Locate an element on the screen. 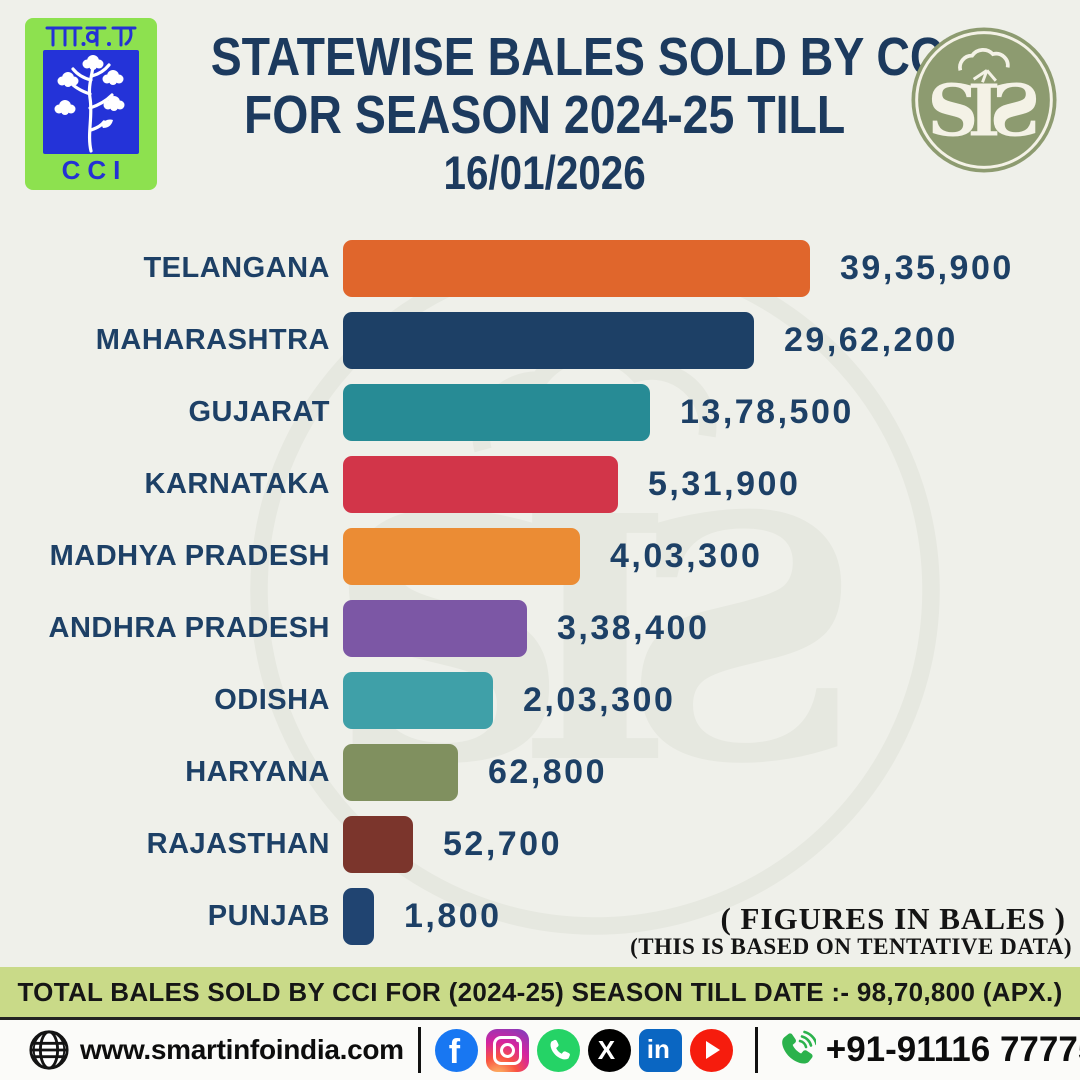 The height and width of the screenshot is (1080, 1080). footer-divider is located at coordinates (419, 1050).